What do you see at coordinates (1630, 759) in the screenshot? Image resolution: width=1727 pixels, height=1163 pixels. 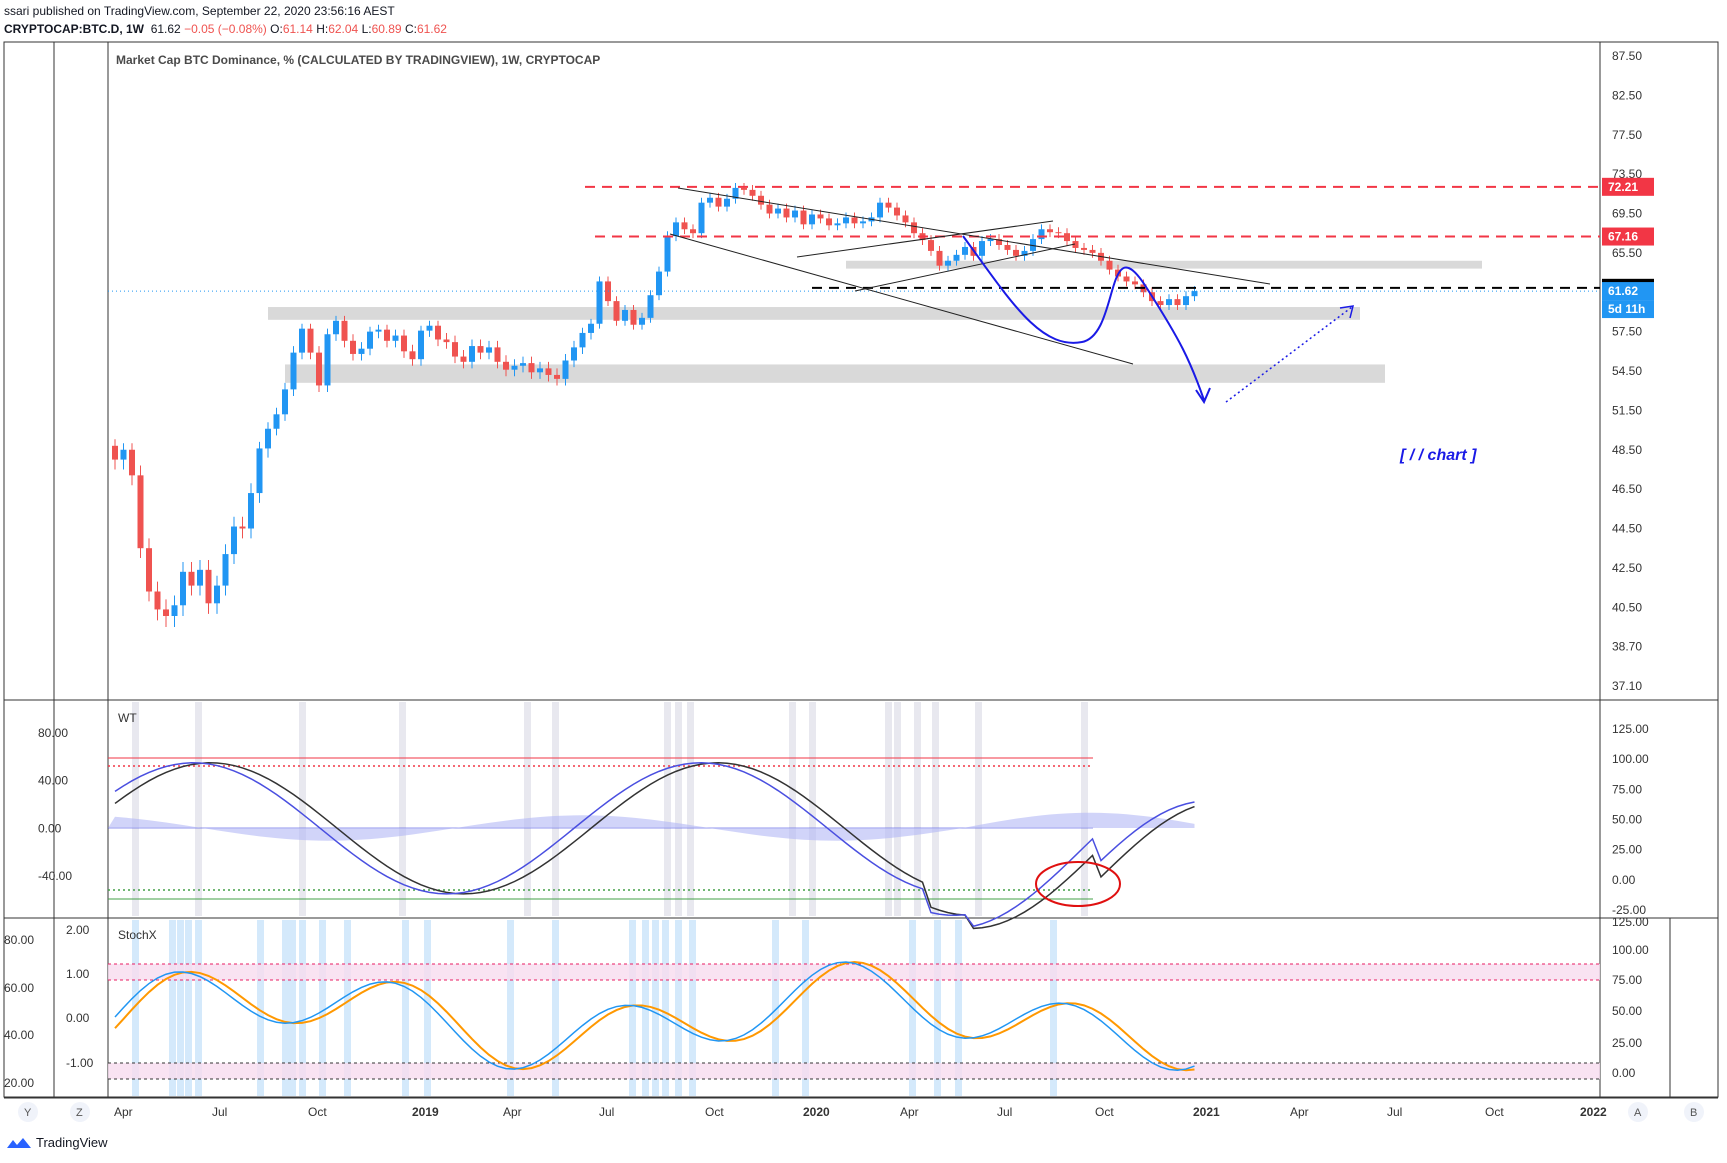 I see `wt-right-tick: 100.00` at bounding box center [1630, 759].